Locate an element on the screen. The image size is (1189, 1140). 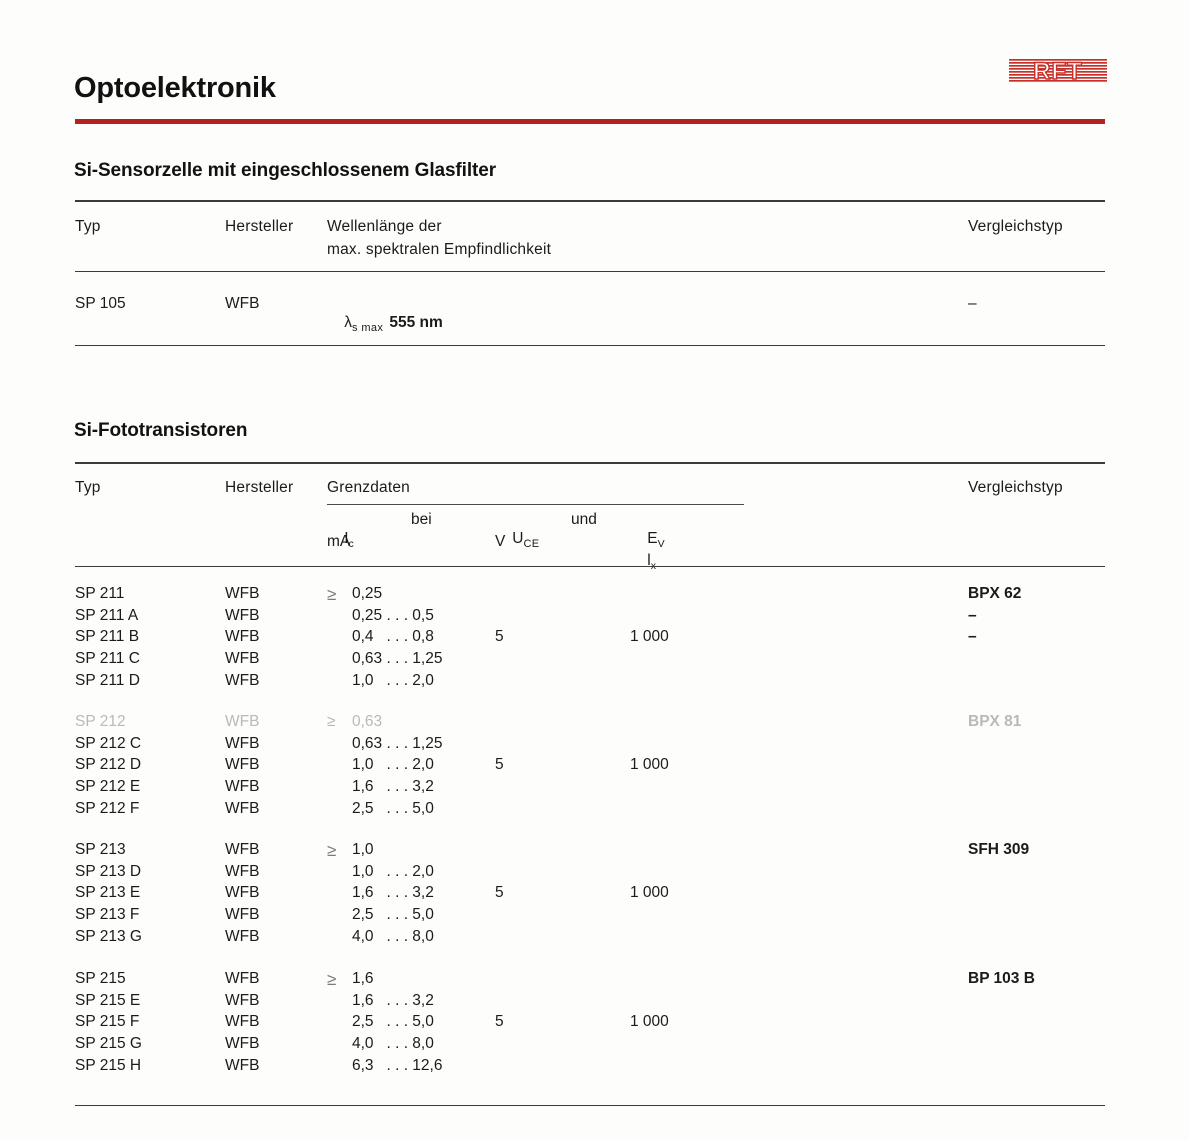
sec2-header-rule is located at coordinates (590, 566).